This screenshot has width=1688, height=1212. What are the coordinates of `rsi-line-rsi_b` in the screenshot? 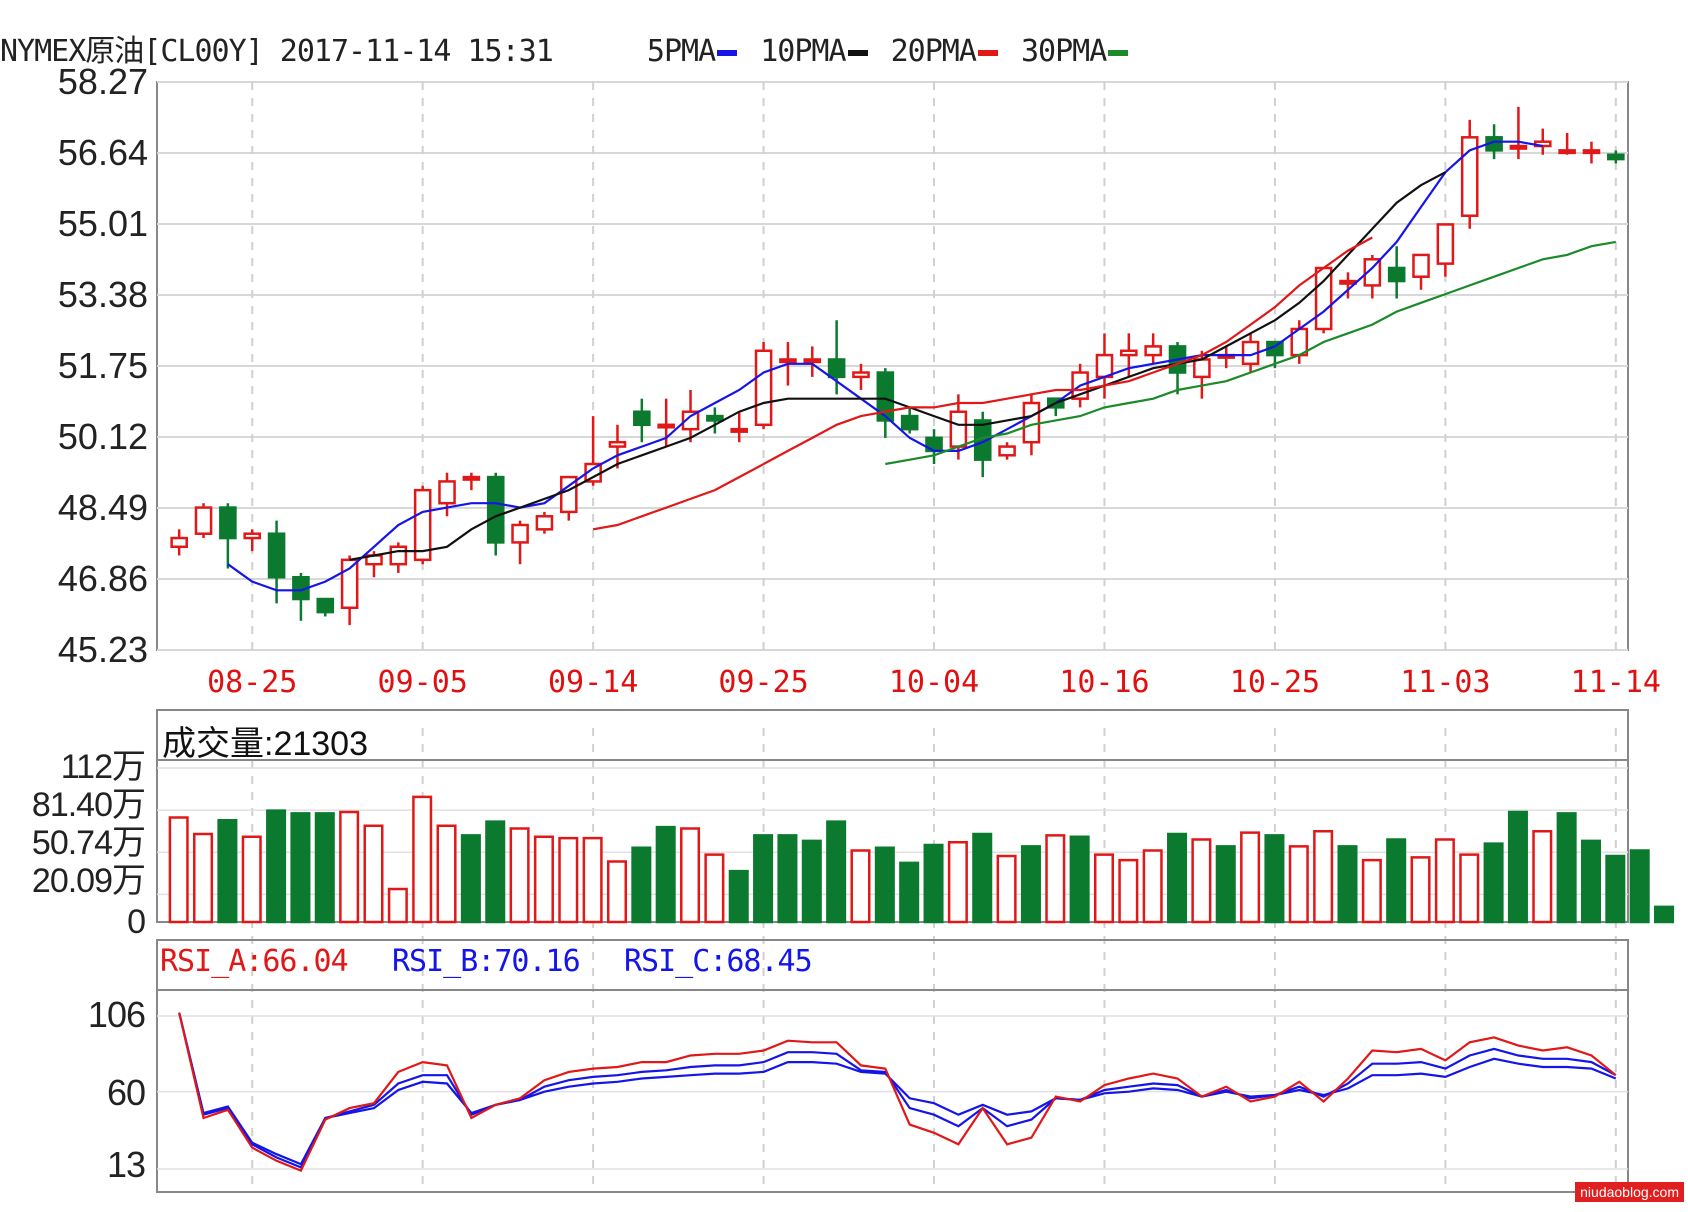 It's located at (897, 1090).